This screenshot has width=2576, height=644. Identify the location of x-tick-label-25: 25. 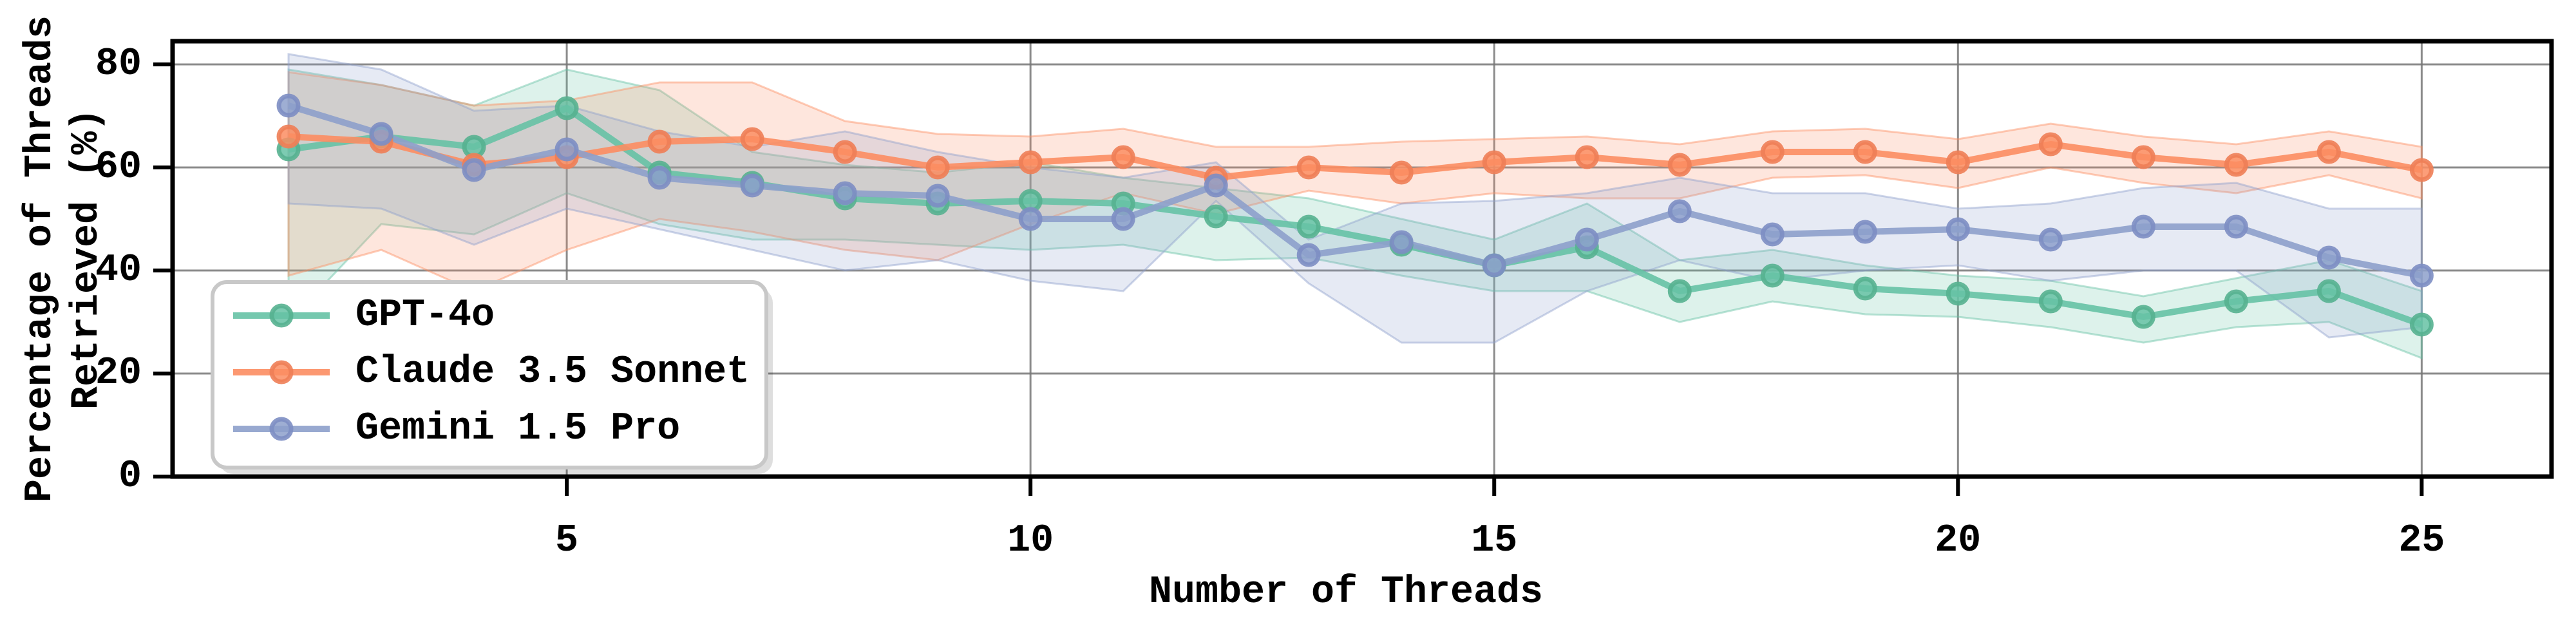
(2421, 541).